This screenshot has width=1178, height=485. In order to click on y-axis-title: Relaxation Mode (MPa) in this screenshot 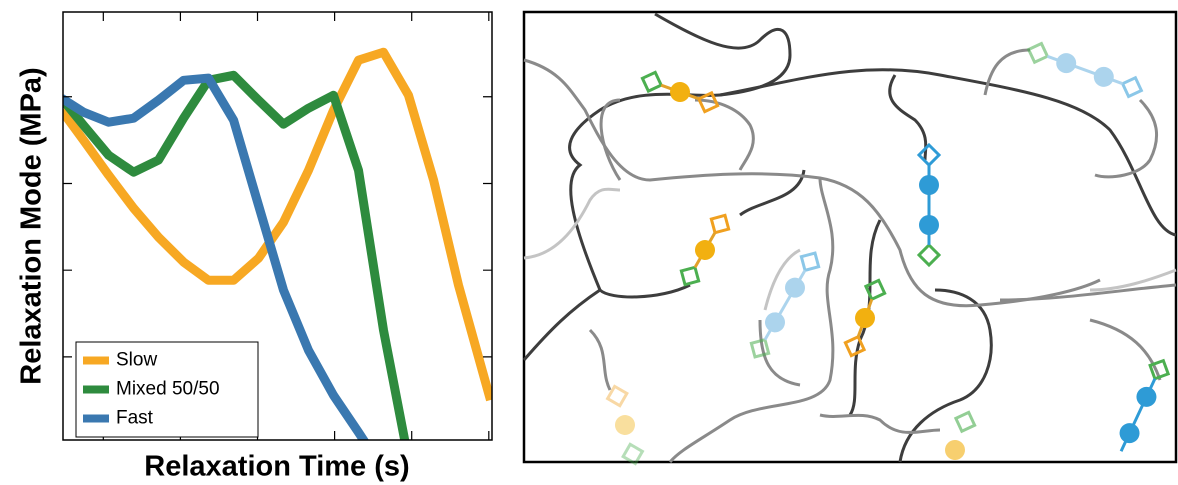, I will do `click(32, 225)`.